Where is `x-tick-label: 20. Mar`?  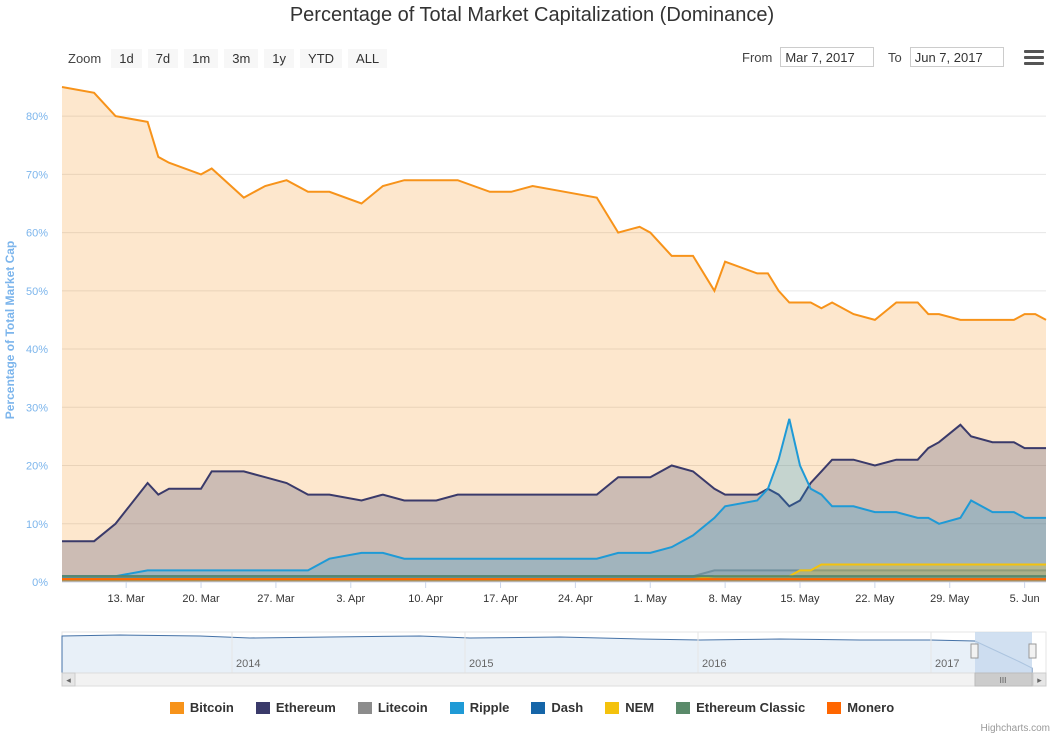 x-tick-label: 20. Mar is located at coordinates (201, 599).